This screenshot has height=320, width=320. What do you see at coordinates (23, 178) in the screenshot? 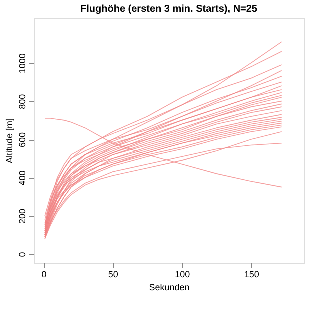
I see `y-tick-label: 400` at bounding box center [23, 178].